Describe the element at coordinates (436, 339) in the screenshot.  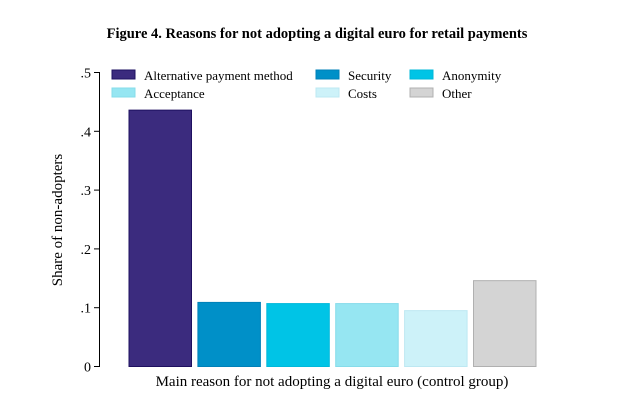
I see `bar-costs` at that location.